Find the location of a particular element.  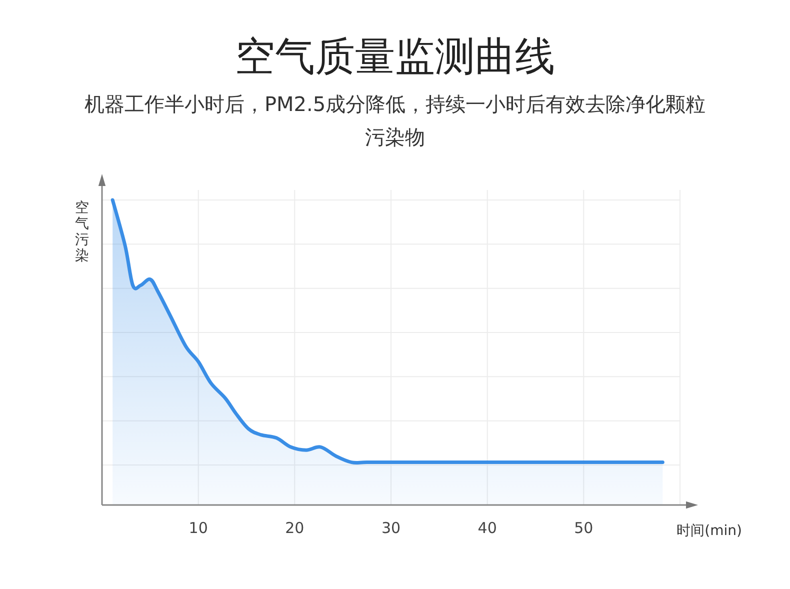

x-tick-label: 20 is located at coordinates (294, 528).